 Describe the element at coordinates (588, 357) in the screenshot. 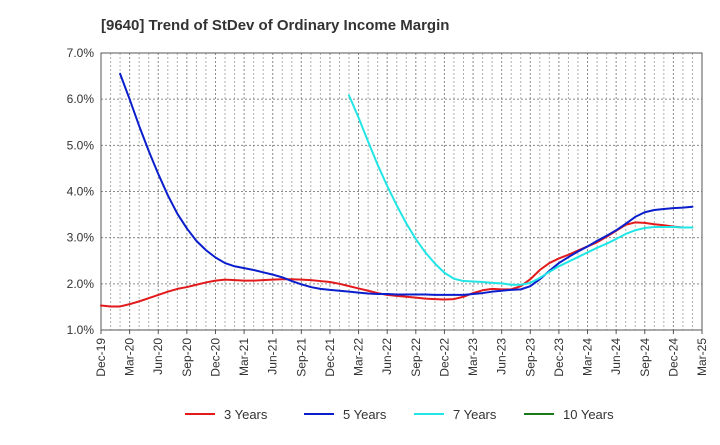

I see `x-tick-label: Mar-24` at that location.